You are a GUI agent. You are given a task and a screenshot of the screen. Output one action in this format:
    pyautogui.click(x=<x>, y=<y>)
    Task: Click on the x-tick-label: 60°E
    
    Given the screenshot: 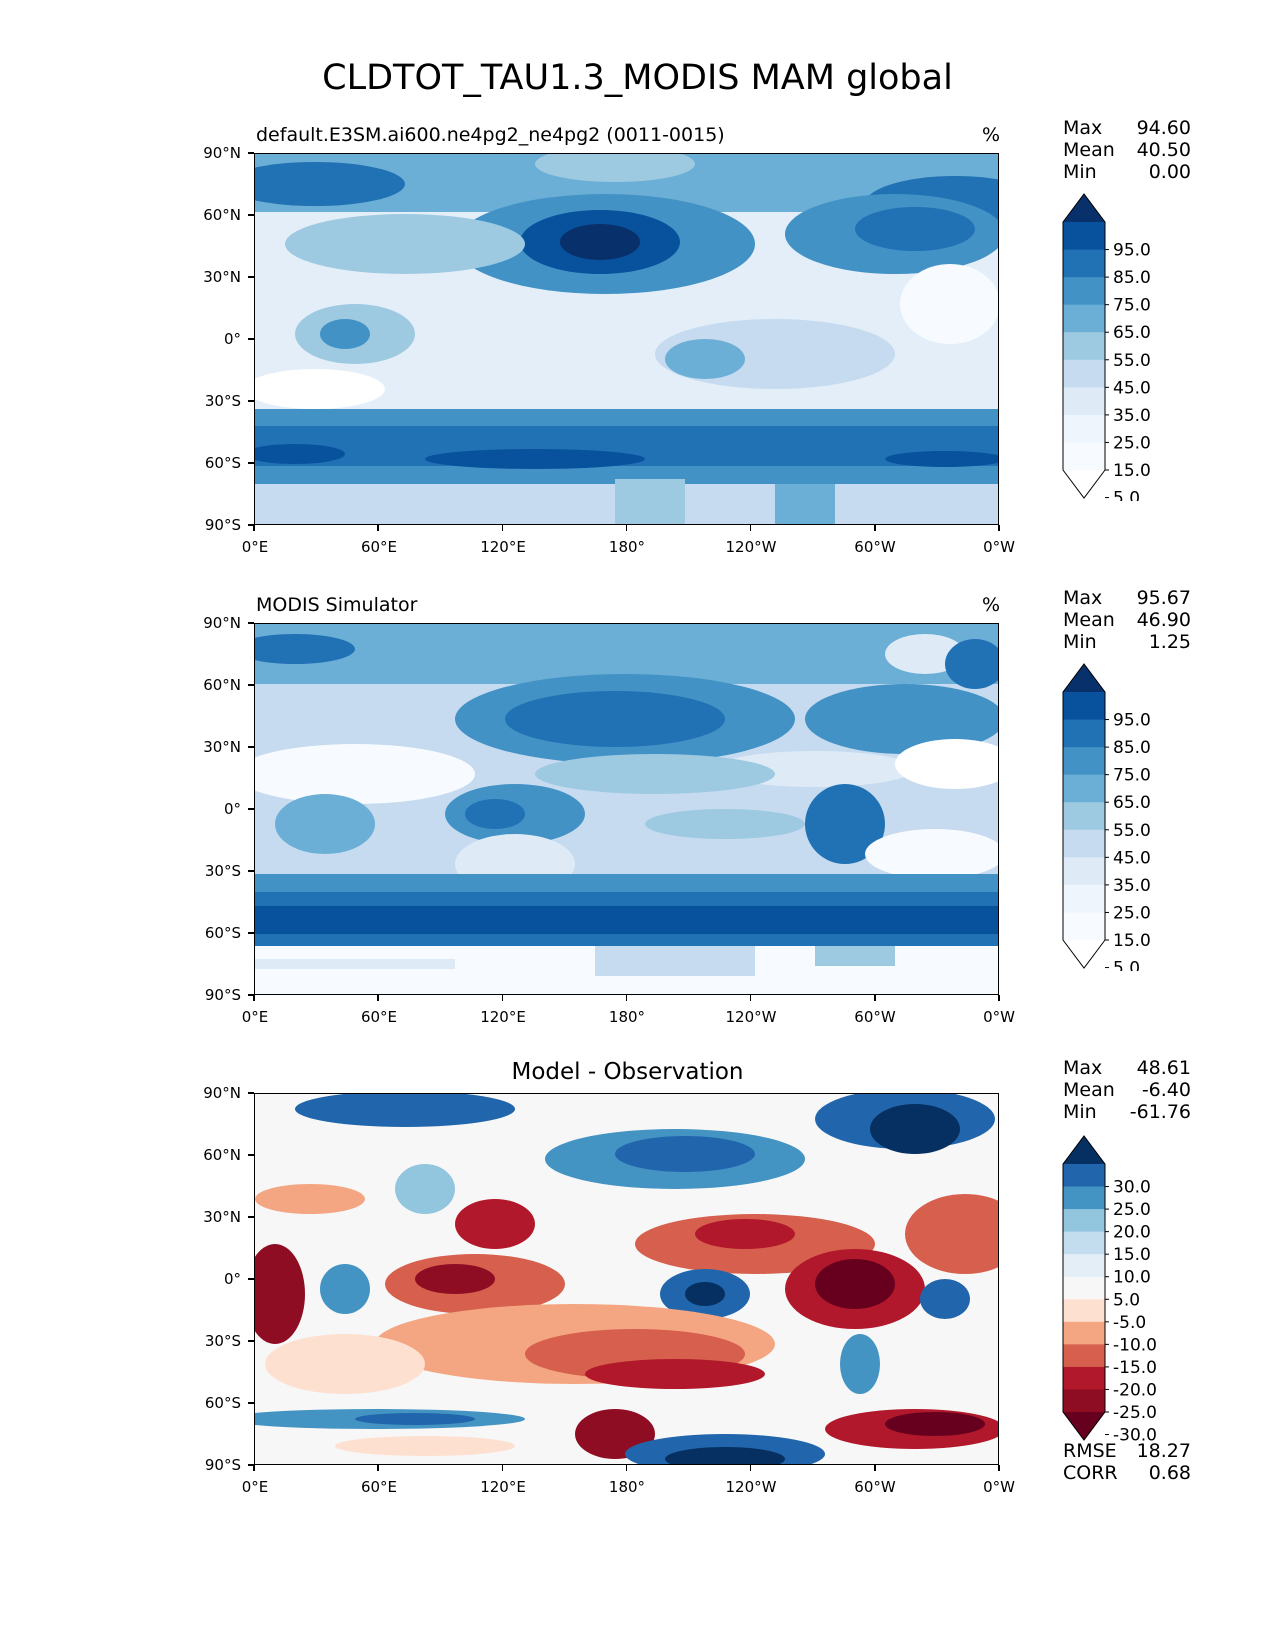 What is the action you would take?
    pyautogui.click(x=379, y=1017)
    